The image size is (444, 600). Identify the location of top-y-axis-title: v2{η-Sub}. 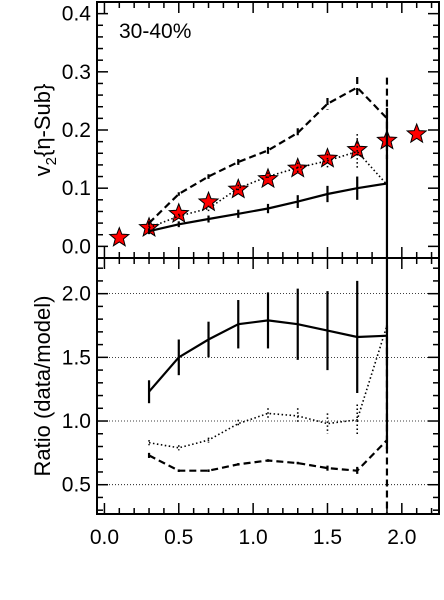
(45, 130).